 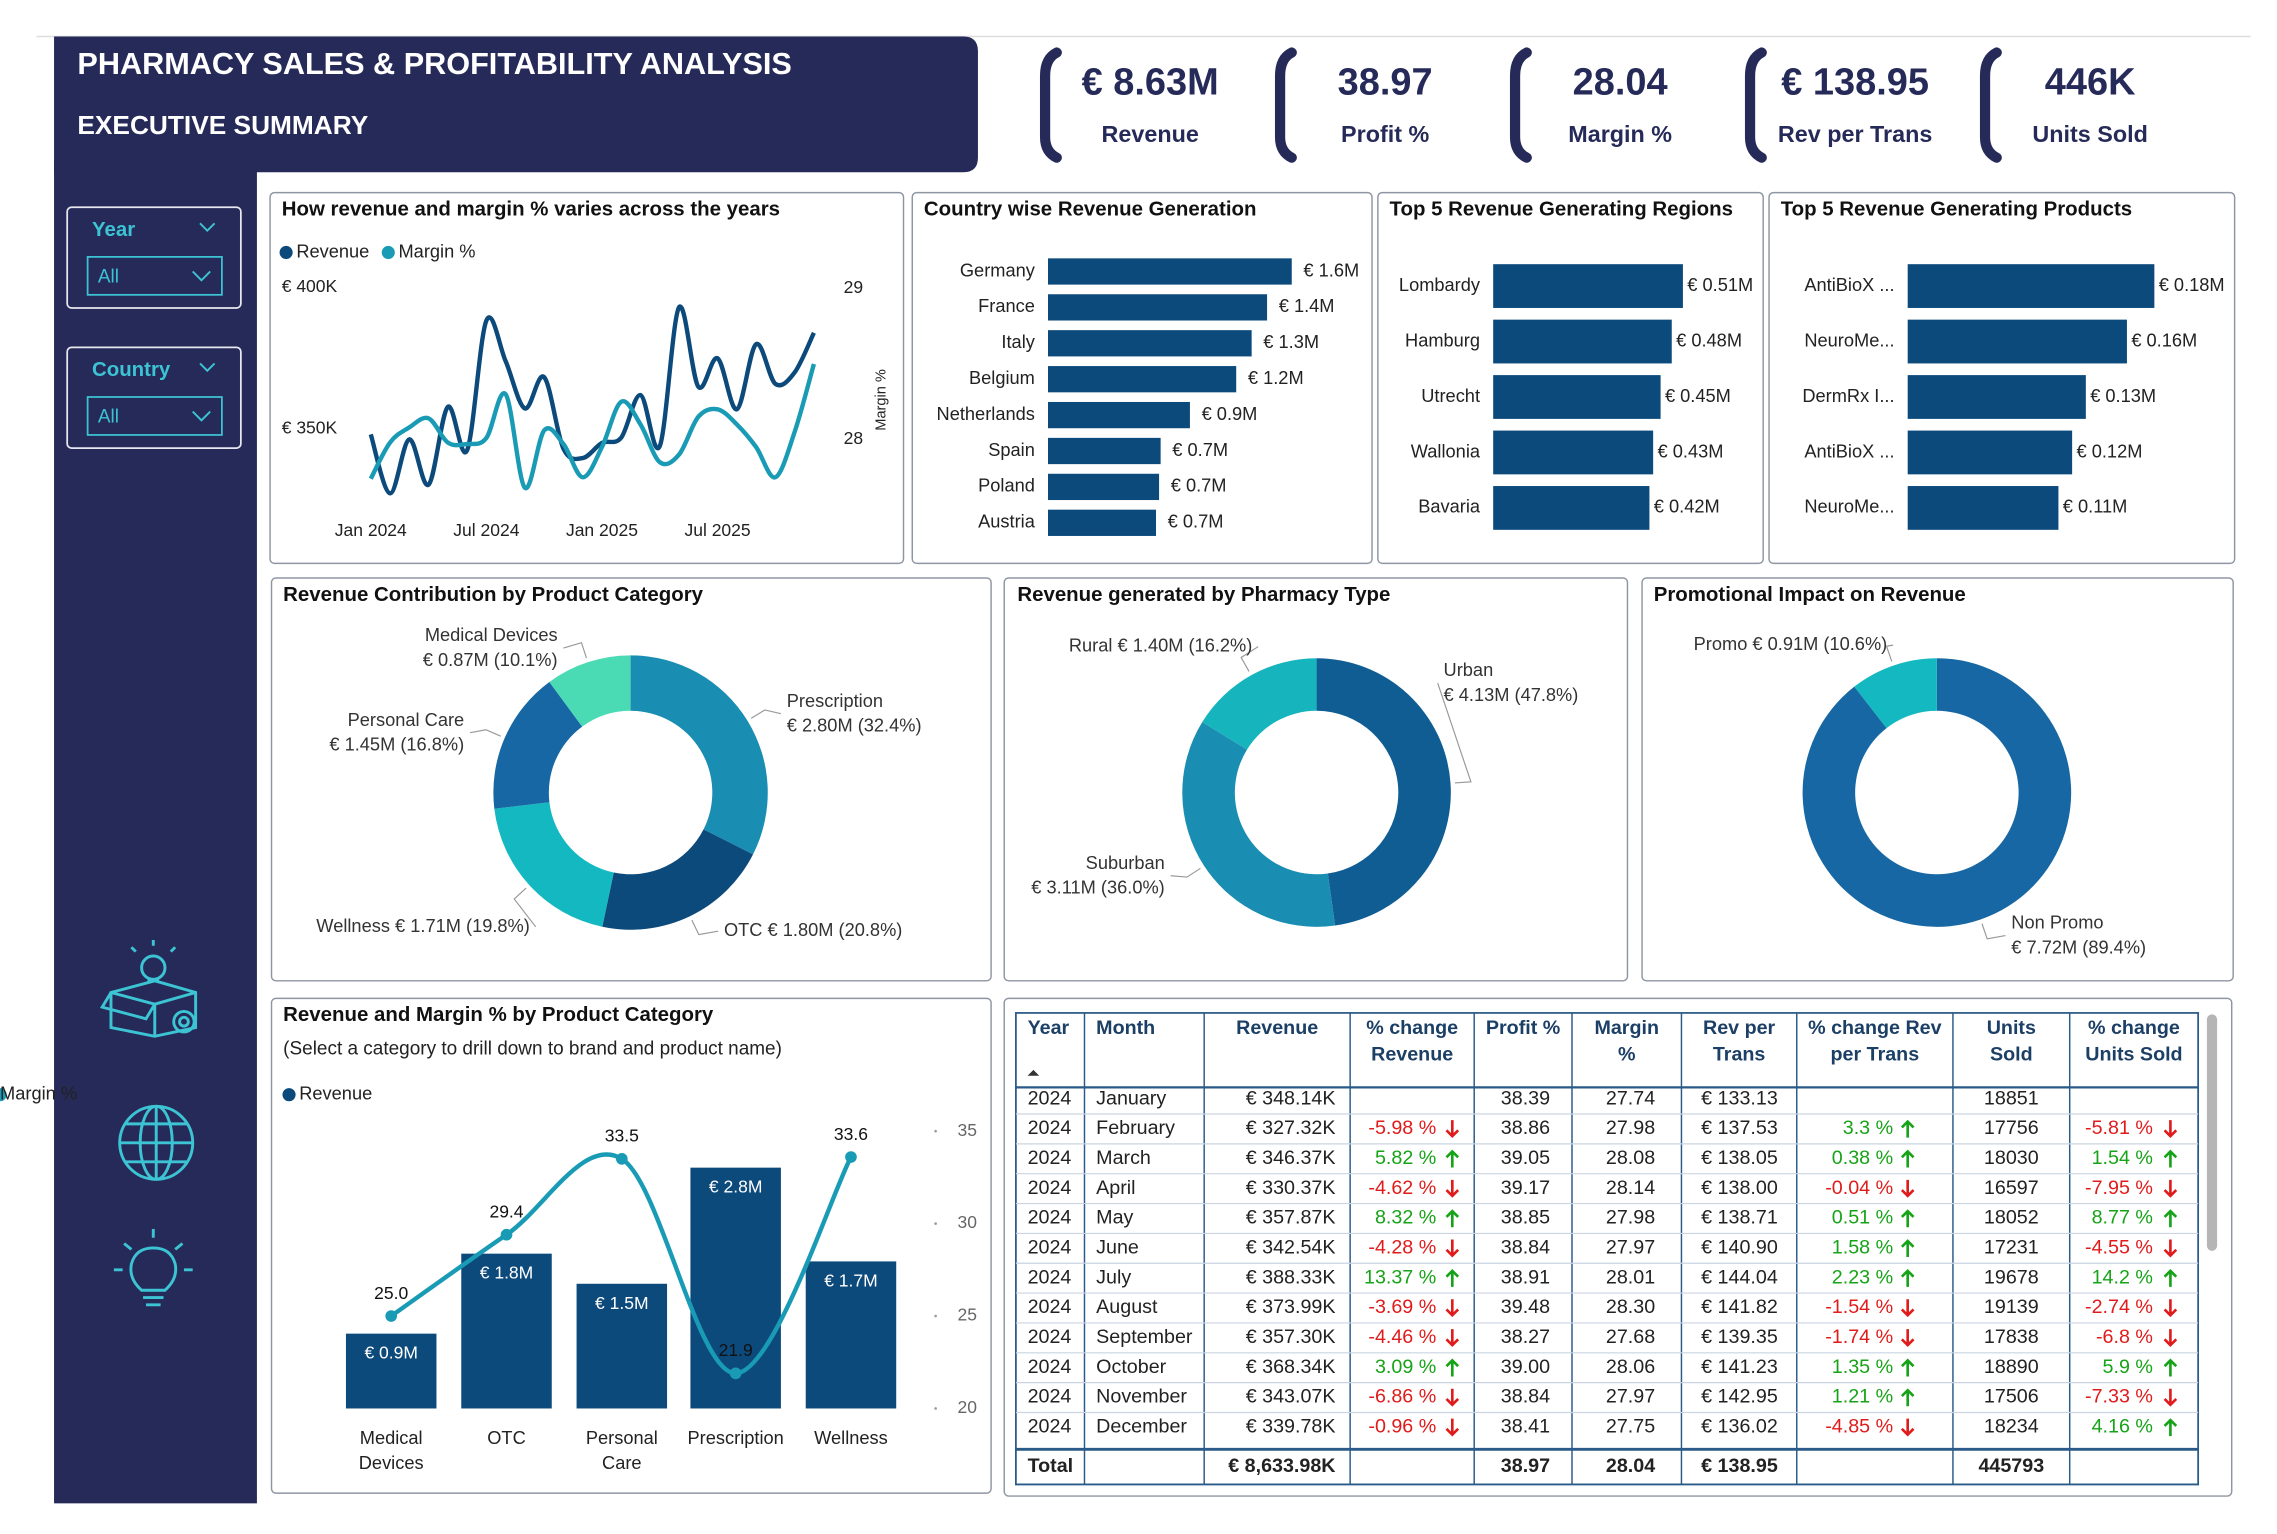 What do you see at coordinates (2011, 1367) in the screenshot?
I see `table-cell: 18890` at bounding box center [2011, 1367].